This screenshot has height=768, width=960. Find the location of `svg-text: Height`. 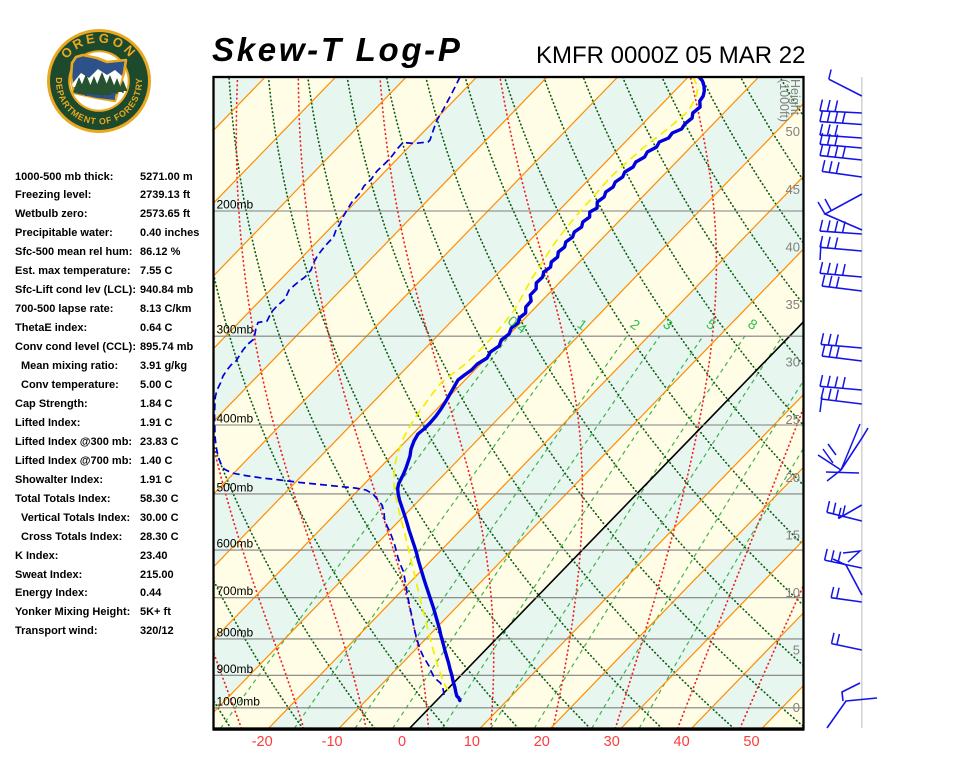

svg-text: Height is located at coordinates (795, 97).